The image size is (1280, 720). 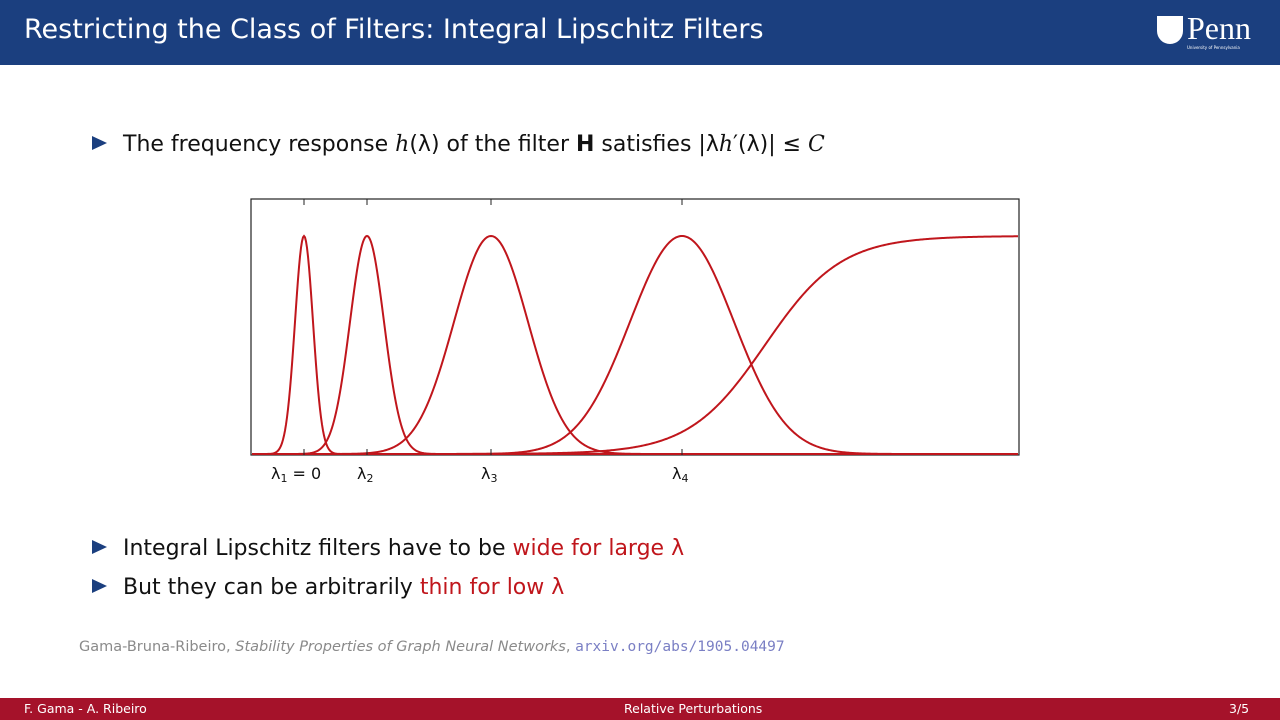 I want to click on logo-sub: University of Pennsylvania, so click(x=1213, y=47).